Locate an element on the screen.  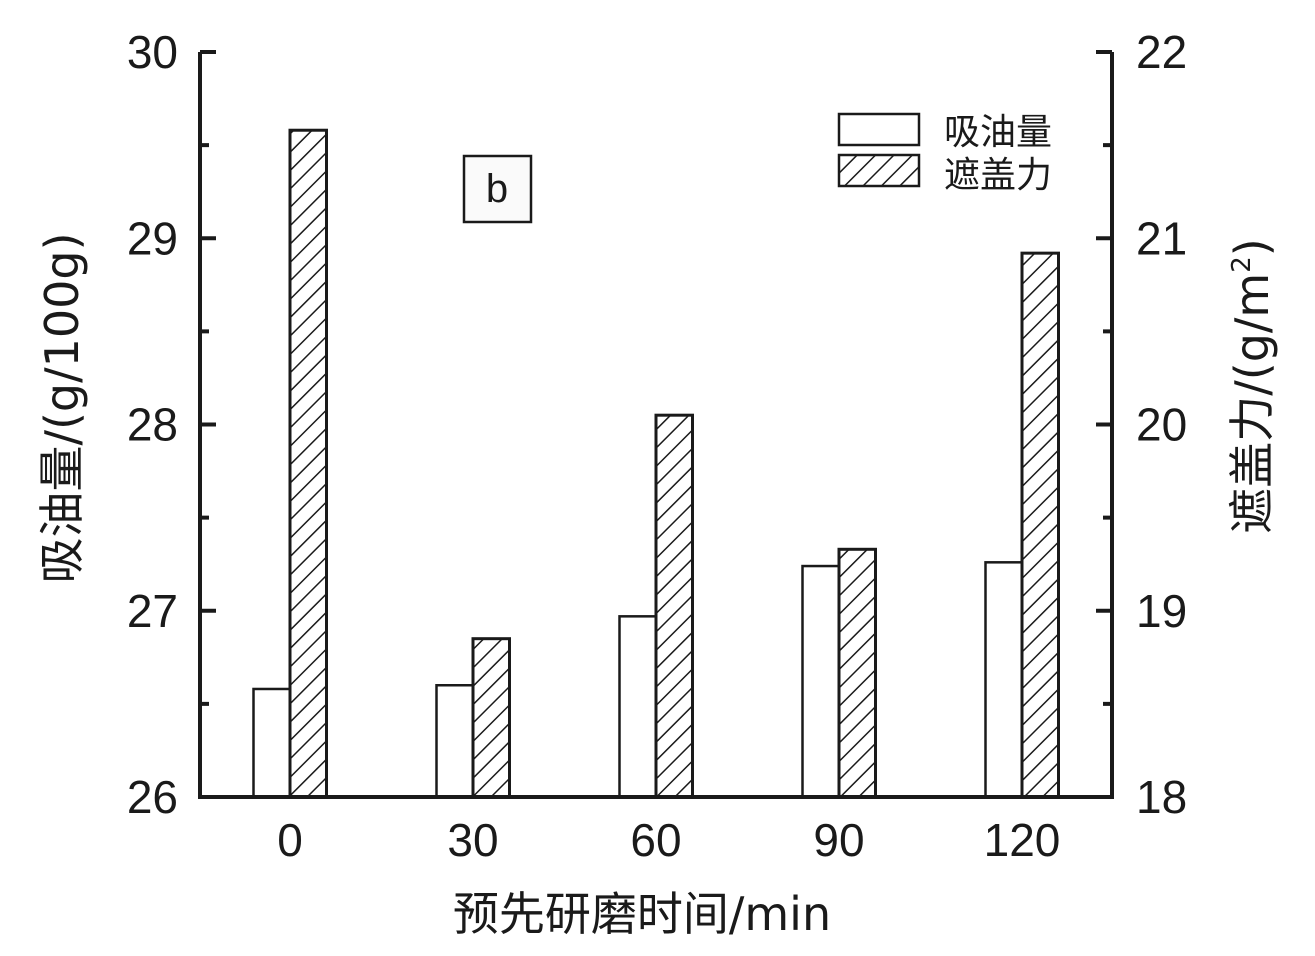
left-tick-label: 30 is located at coordinates (152, 52).